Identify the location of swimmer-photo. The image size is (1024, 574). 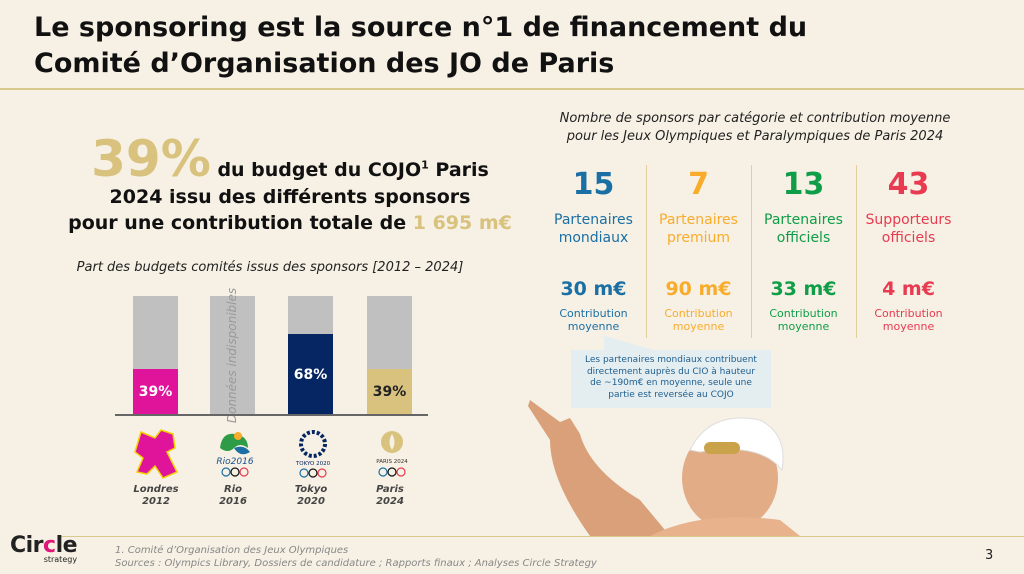
(664, 468).